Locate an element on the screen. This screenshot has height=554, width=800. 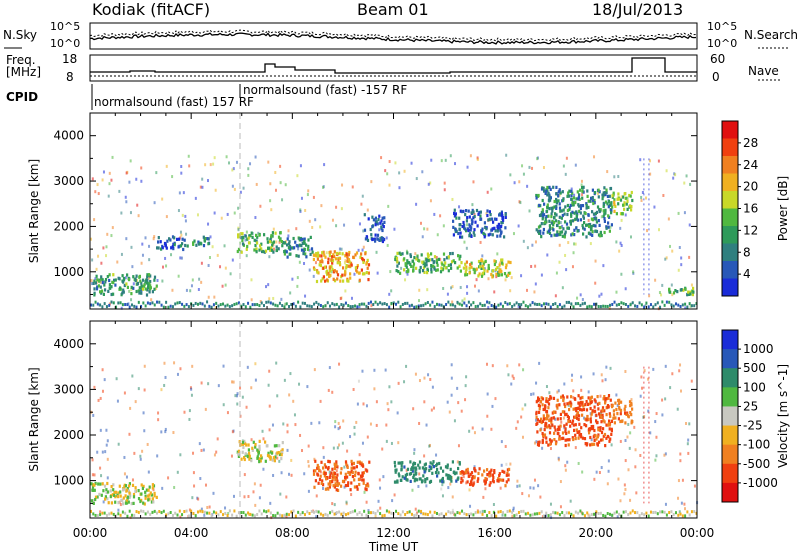
noise-tick-high-left: 10^5 is located at coordinates (65, 26).